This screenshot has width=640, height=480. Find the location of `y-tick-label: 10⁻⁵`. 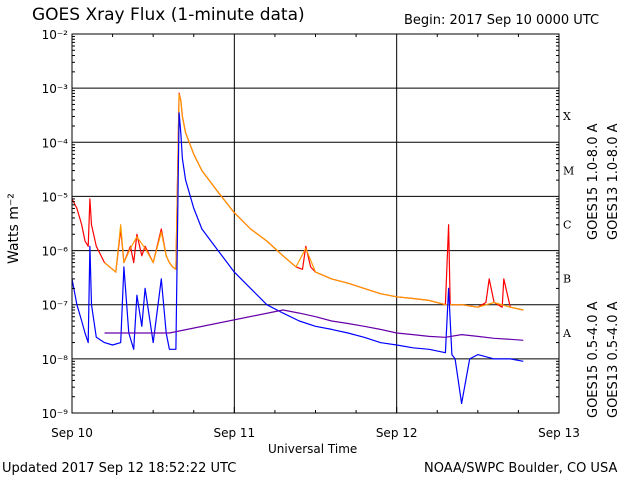

y-tick-label: 10⁻⁵ is located at coordinates (55, 197).